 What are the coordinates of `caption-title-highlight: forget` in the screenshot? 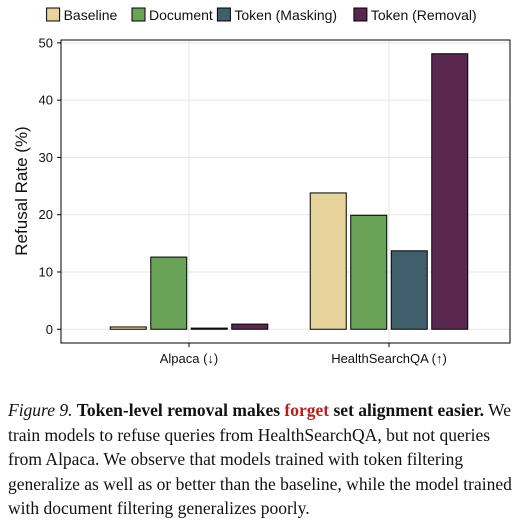 It's located at (307, 410).